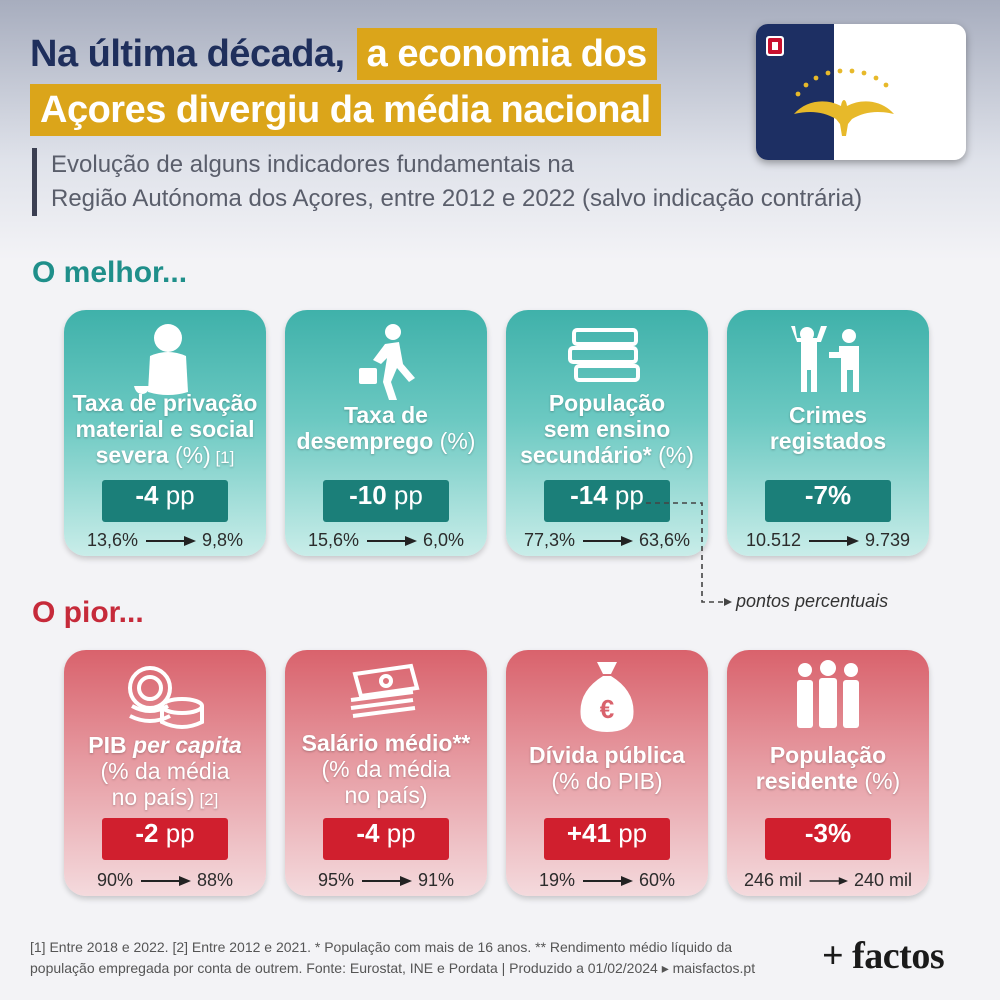 The width and height of the screenshot is (1000, 1000). Describe the element at coordinates (114, 880) in the screenshot. I see `range-from: 90%` at that location.